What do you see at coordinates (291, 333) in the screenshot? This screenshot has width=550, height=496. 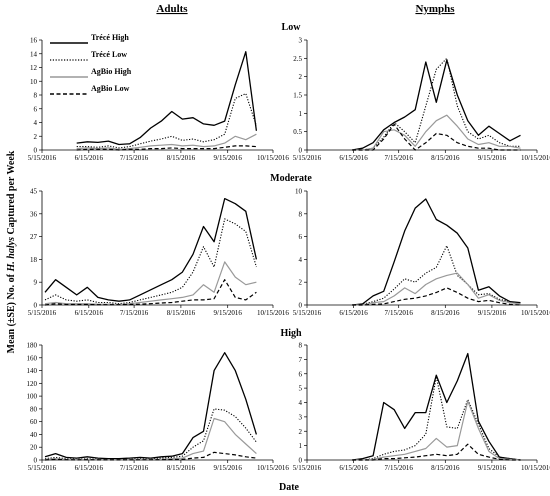 I see `row-title-high: High` at bounding box center [291, 333].